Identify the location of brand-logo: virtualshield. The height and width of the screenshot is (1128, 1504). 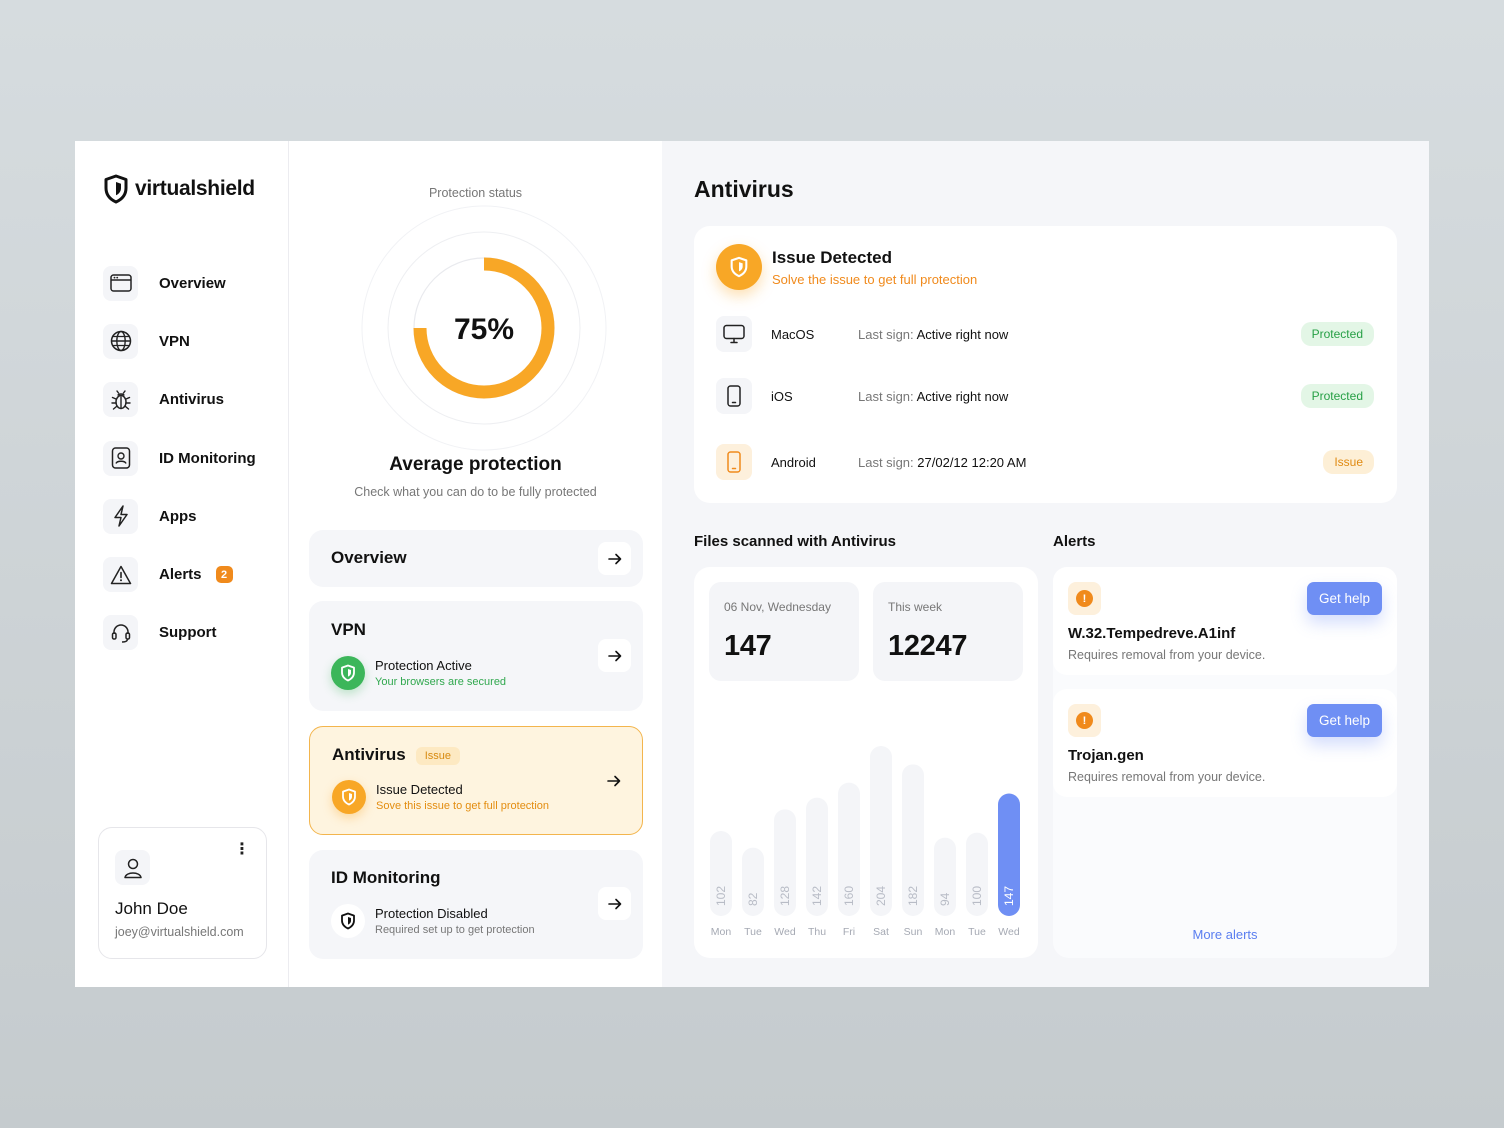
(179, 189).